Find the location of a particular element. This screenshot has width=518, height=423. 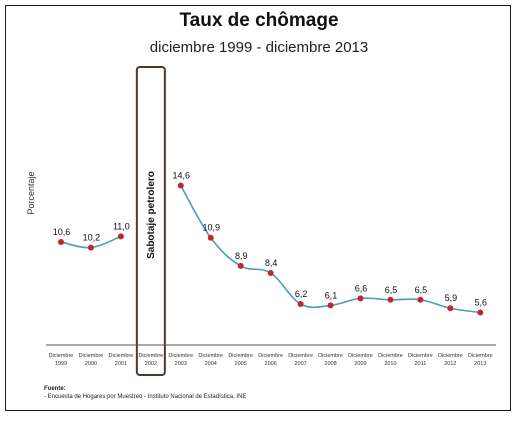

data-label: 10,6 is located at coordinates (62, 232).